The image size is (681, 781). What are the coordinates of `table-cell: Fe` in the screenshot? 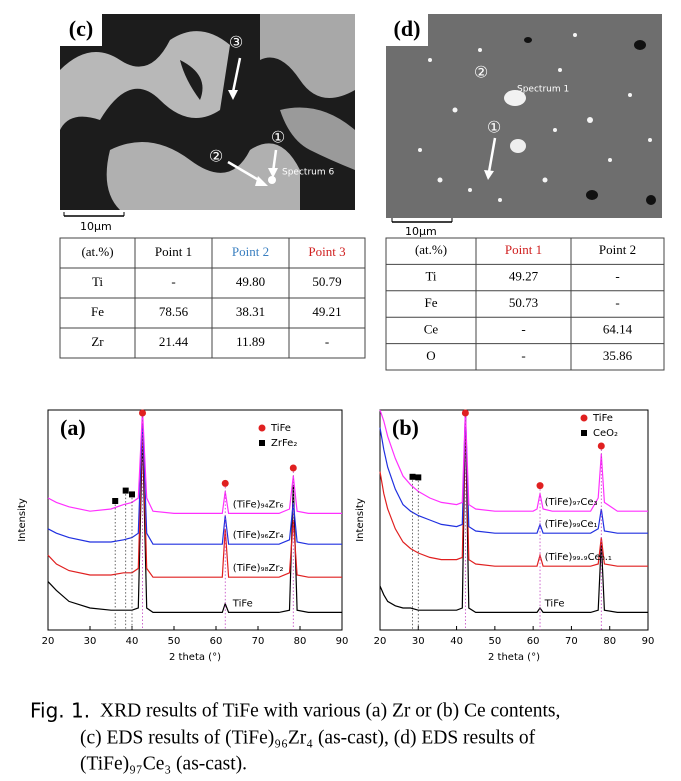 It's located at (431, 302).